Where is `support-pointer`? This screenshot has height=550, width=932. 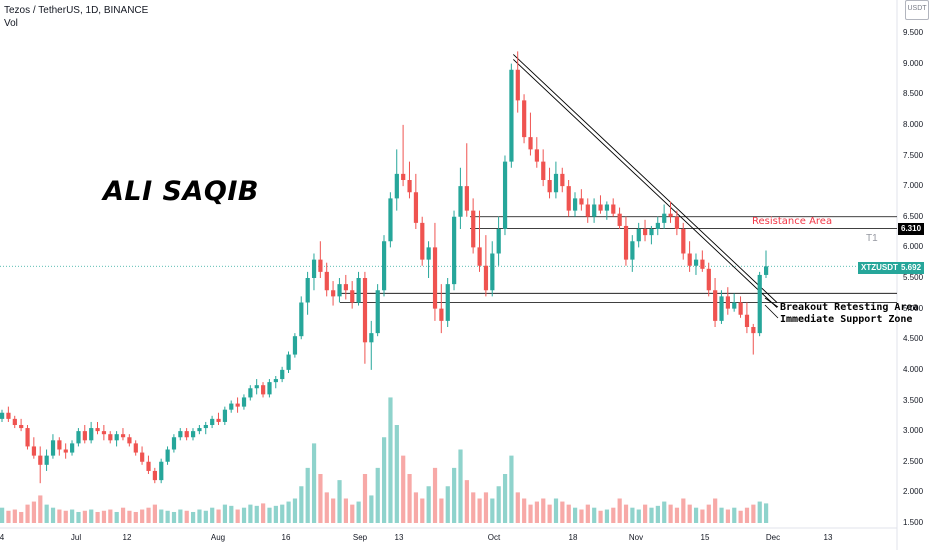 support-pointer is located at coordinates (771, 311).